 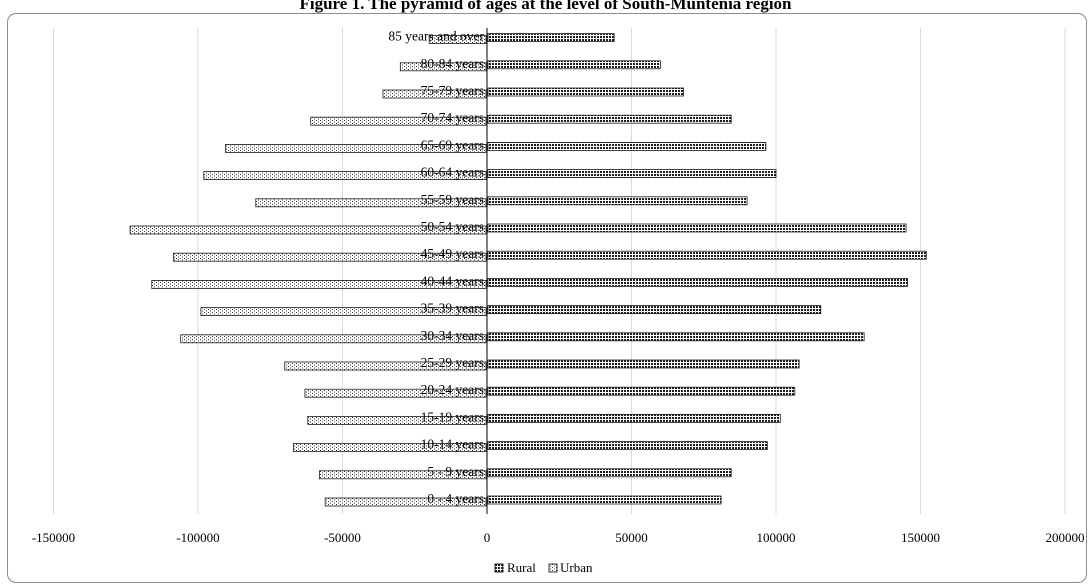 What do you see at coordinates (455, 498) in the screenshot?
I see `category-label: 0 - 4 years` at bounding box center [455, 498].